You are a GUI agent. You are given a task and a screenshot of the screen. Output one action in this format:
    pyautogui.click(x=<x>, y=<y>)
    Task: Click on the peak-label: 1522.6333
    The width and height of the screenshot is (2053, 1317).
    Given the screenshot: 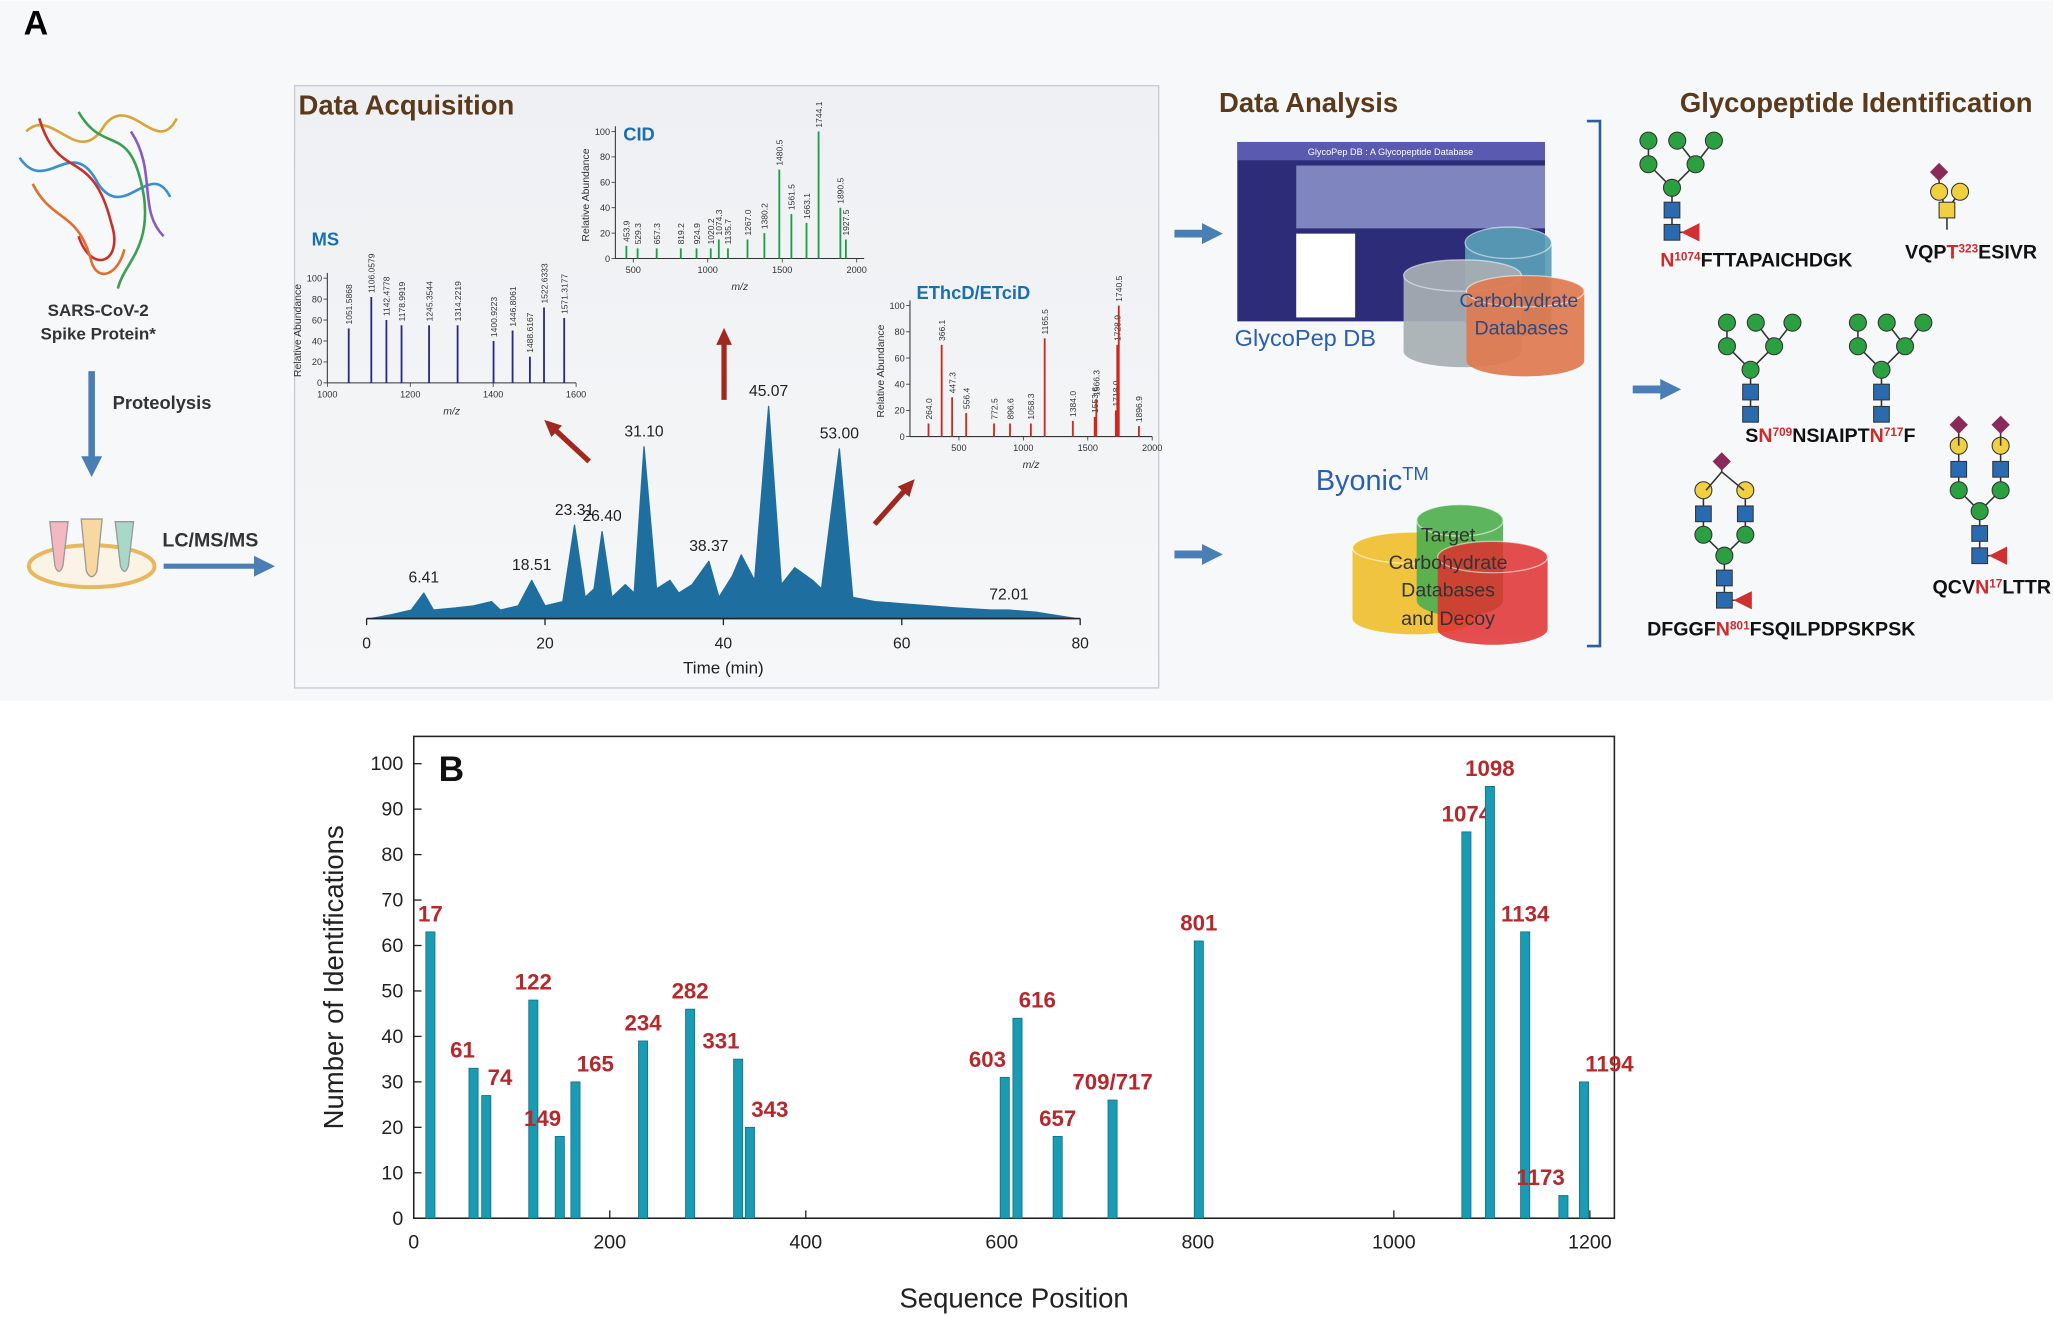 What is the action you would take?
    pyautogui.click(x=544, y=283)
    